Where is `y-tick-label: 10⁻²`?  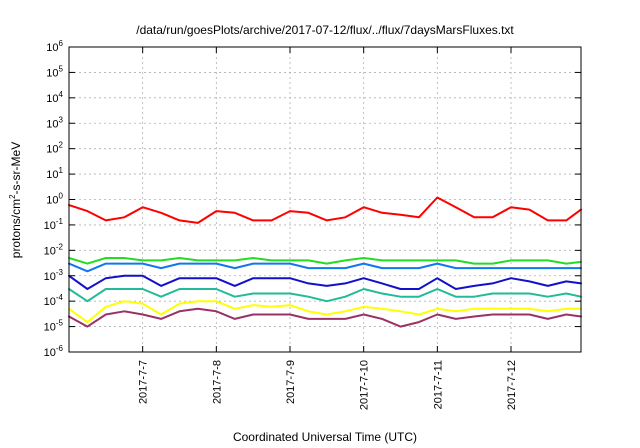 y-tick-label: 10⁻² is located at coordinates (54, 249).